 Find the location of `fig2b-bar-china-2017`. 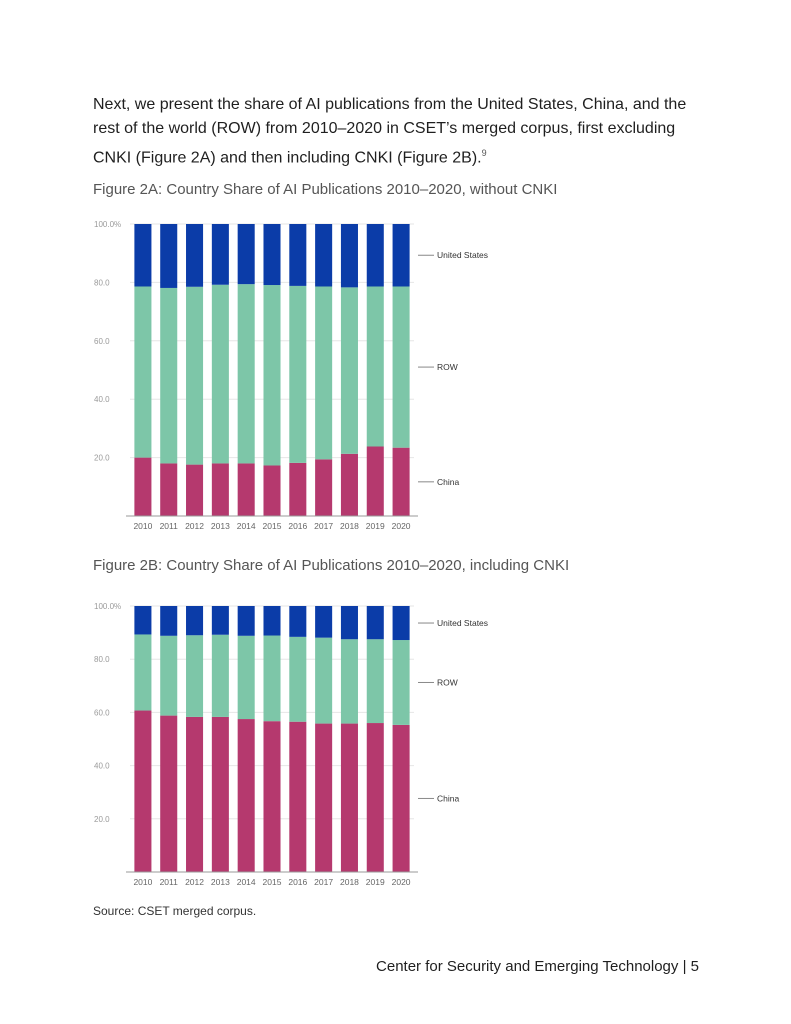

fig2b-bar-china-2017 is located at coordinates (324, 797).